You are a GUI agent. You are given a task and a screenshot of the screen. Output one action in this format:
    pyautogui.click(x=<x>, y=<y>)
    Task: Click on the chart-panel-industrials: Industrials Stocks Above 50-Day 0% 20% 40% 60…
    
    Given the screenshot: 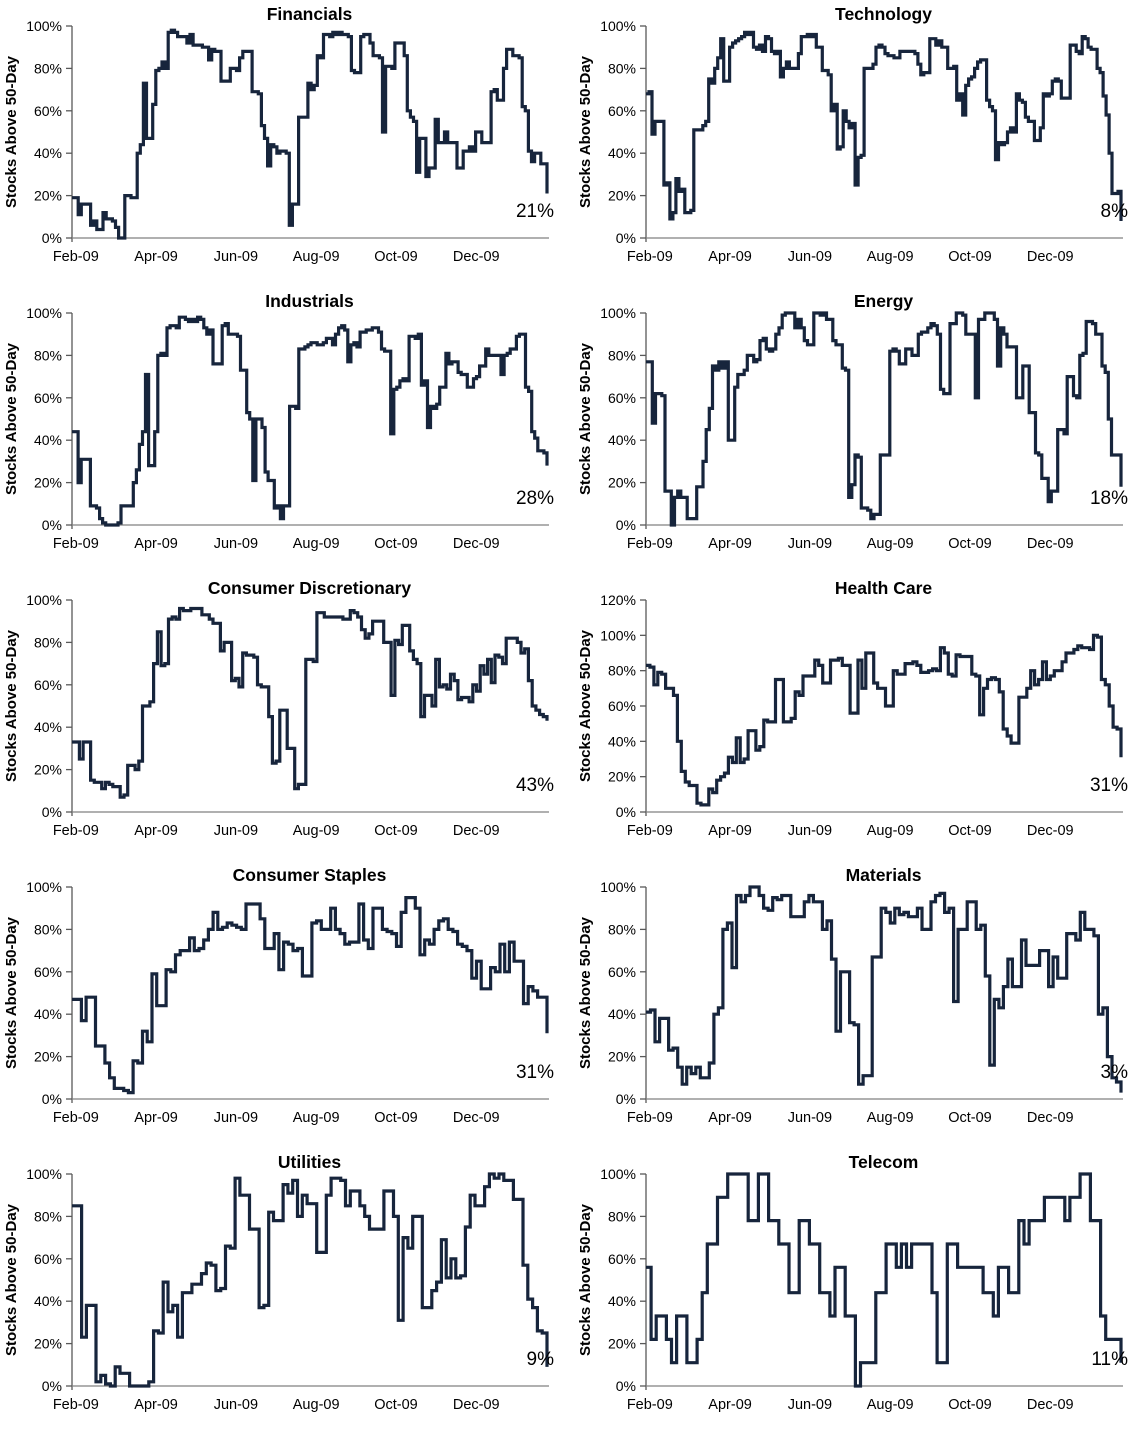 What is the action you would take?
    pyautogui.click(x=287, y=430)
    